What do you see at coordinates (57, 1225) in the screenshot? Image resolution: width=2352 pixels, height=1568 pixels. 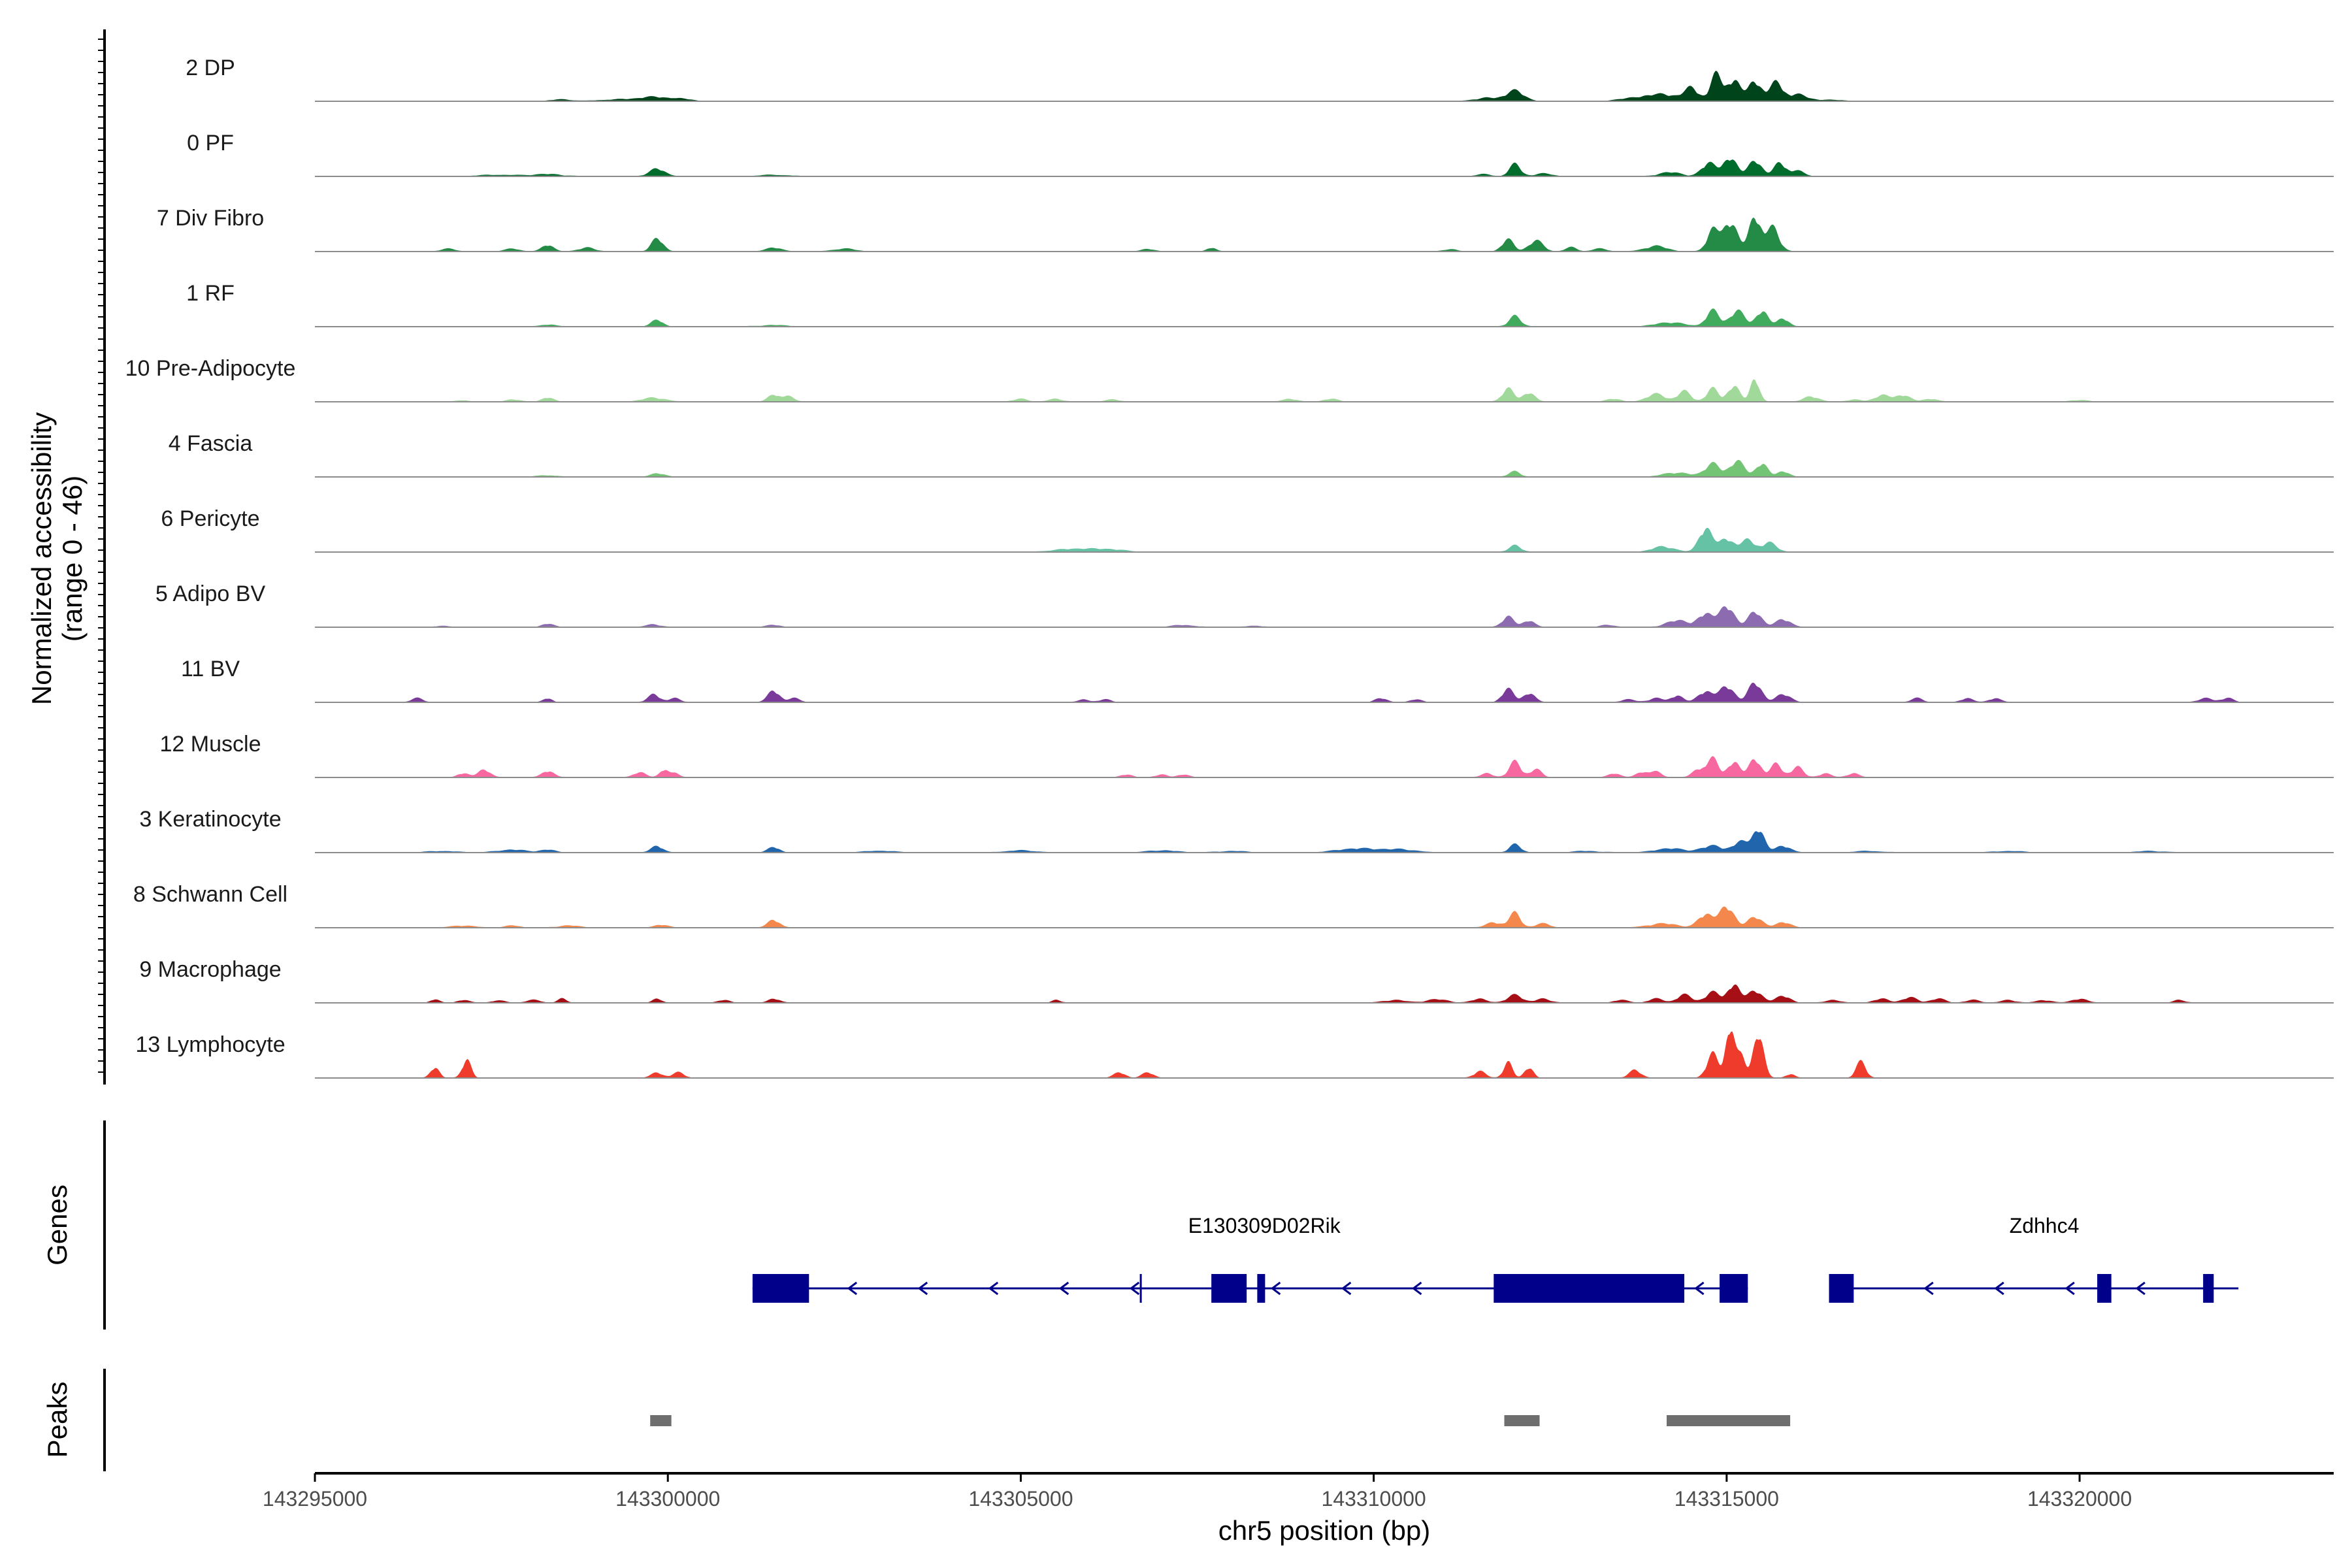 I see `genes-label: Genes` at bounding box center [57, 1225].